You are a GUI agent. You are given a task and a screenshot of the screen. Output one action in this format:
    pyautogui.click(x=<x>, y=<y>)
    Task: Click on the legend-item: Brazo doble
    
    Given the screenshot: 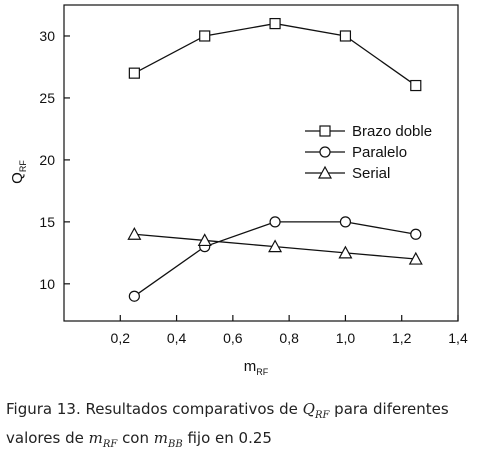 What is the action you would take?
    pyautogui.click(x=368, y=131)
    